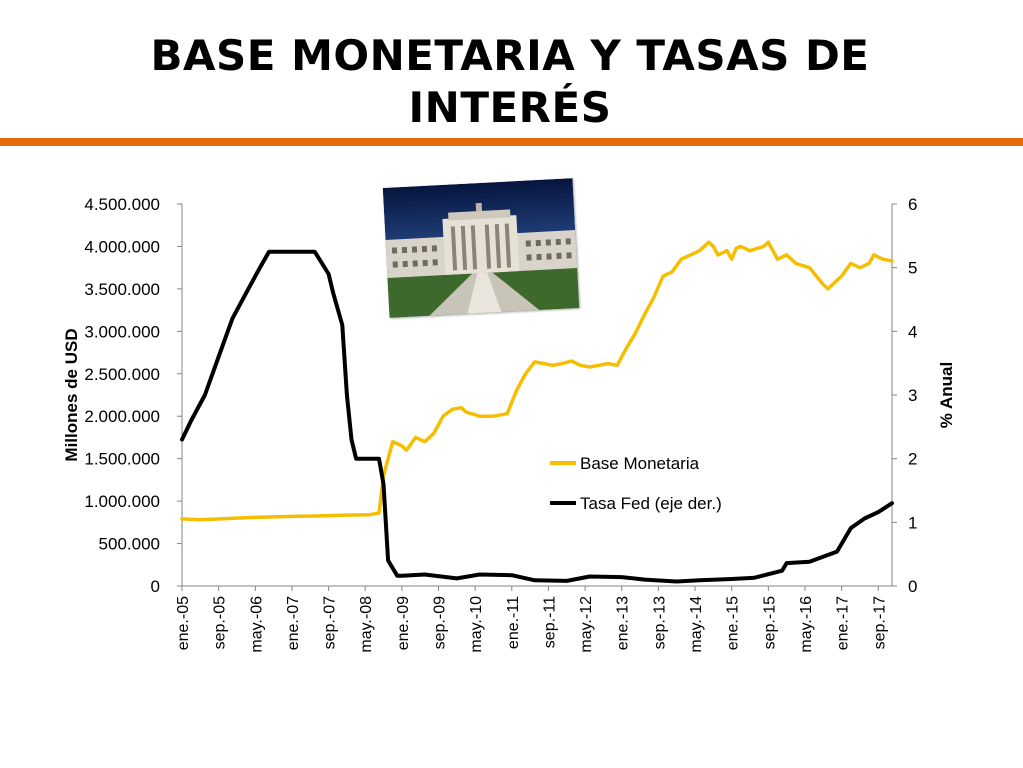 The width and height of the screenshot is (1023, 768). Describe the element at coordinates (640, 463) in the screenshot. I see `legend-label: Base Monetaria` at that location.